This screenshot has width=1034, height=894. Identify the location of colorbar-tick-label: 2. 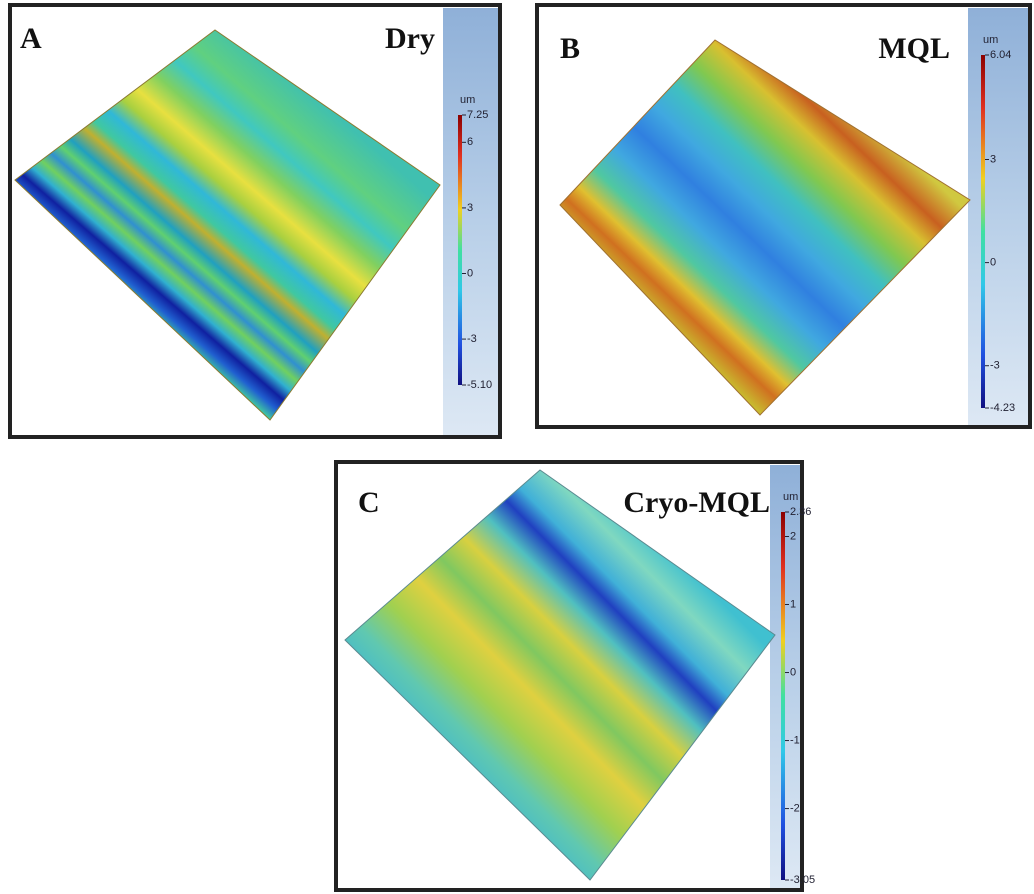
(793, 536).